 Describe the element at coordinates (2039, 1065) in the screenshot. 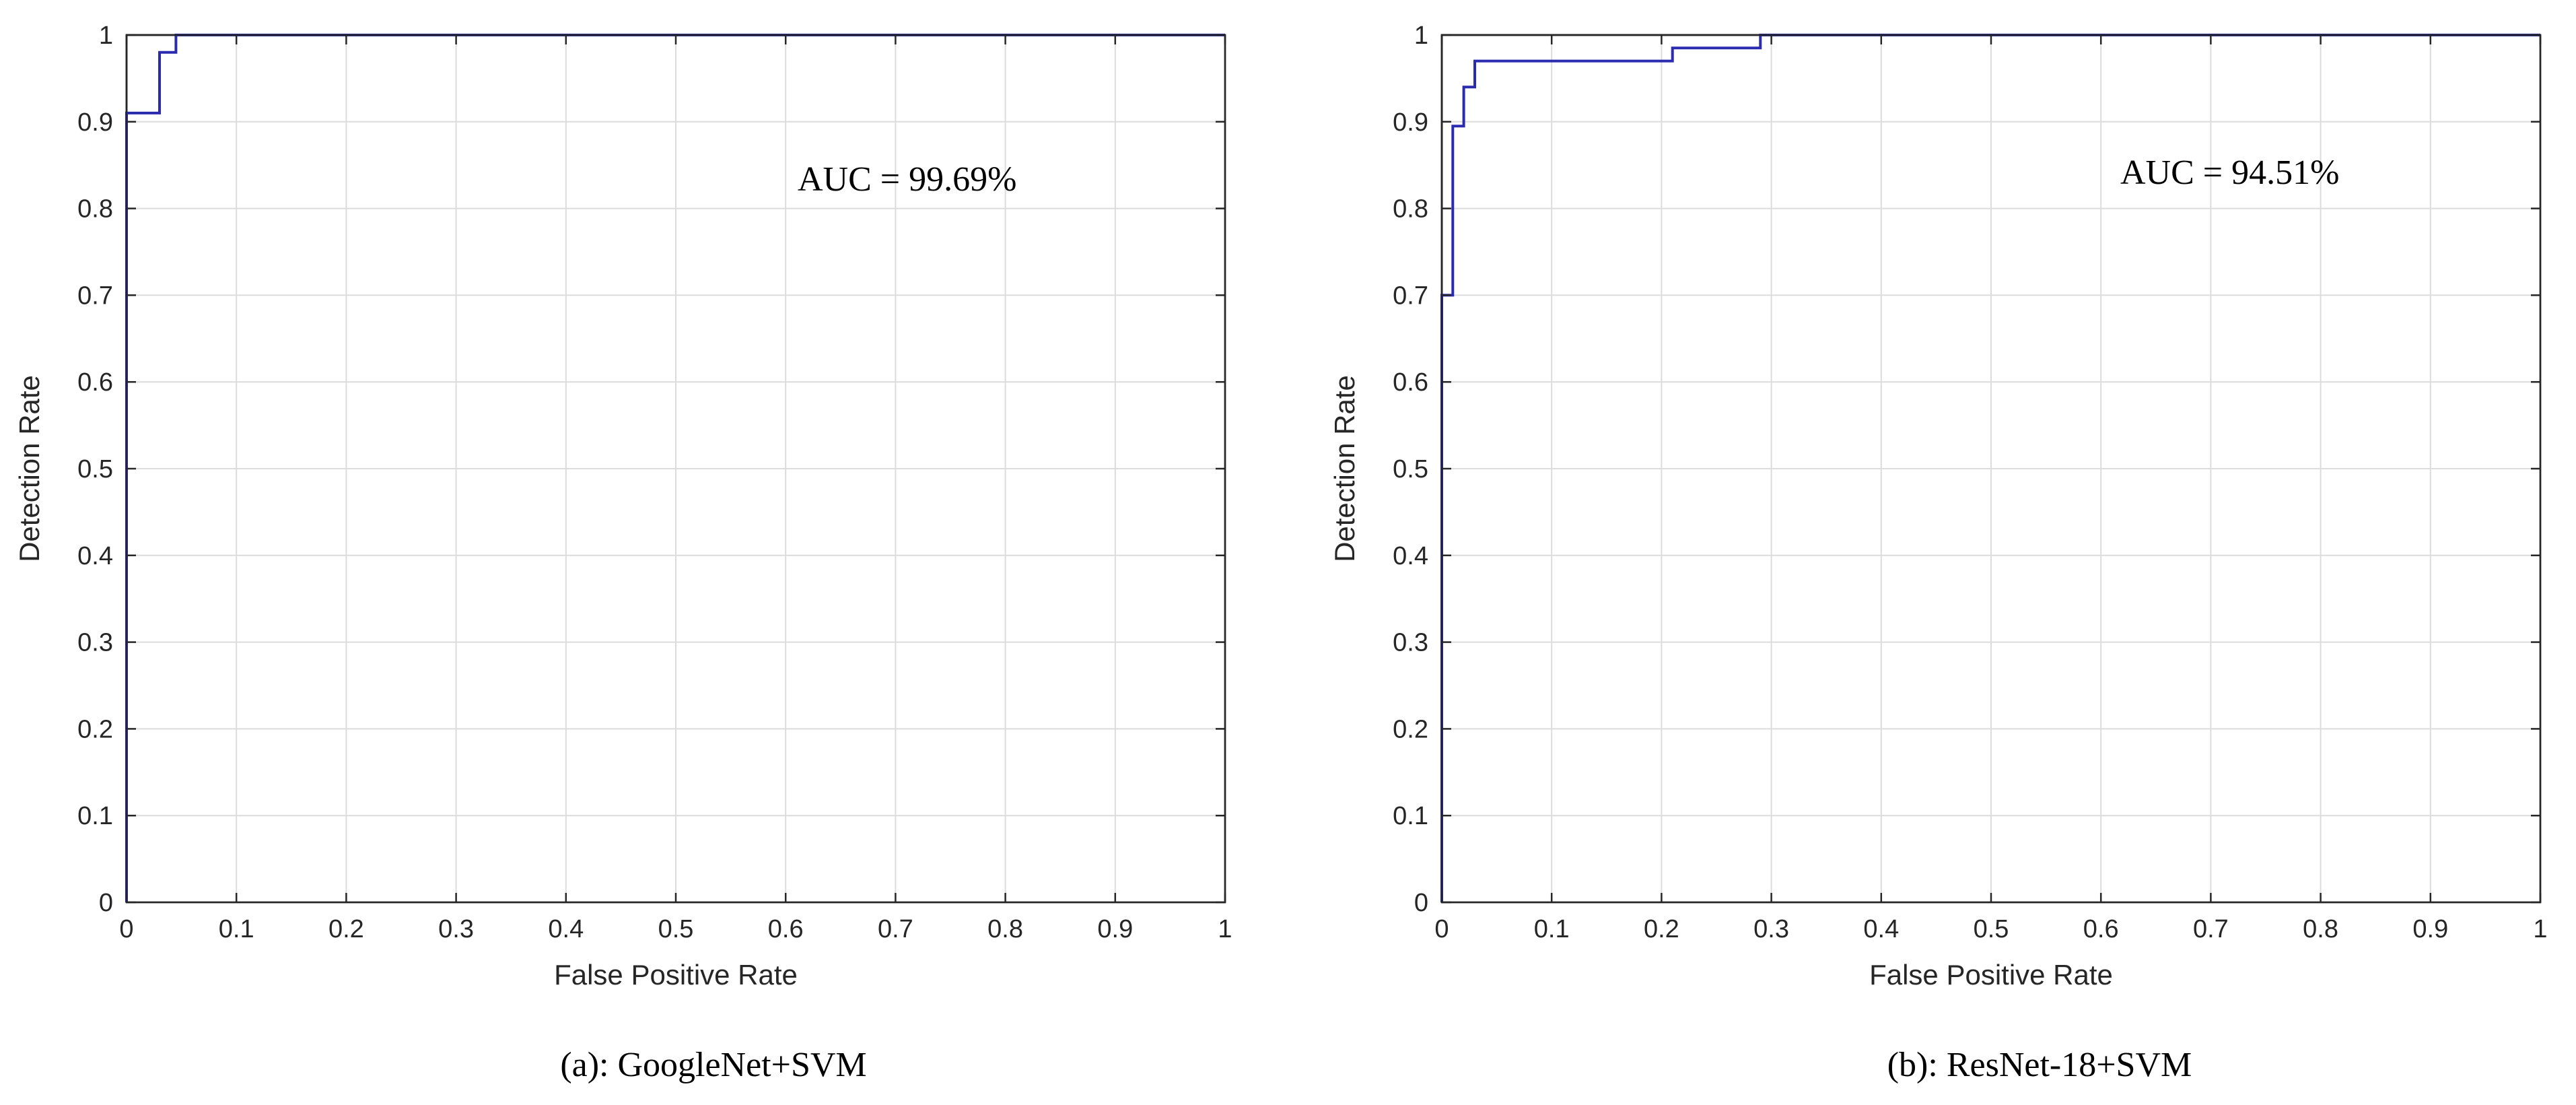

I see `panel-caption: (b): ResNet-18+SVM` at that location.